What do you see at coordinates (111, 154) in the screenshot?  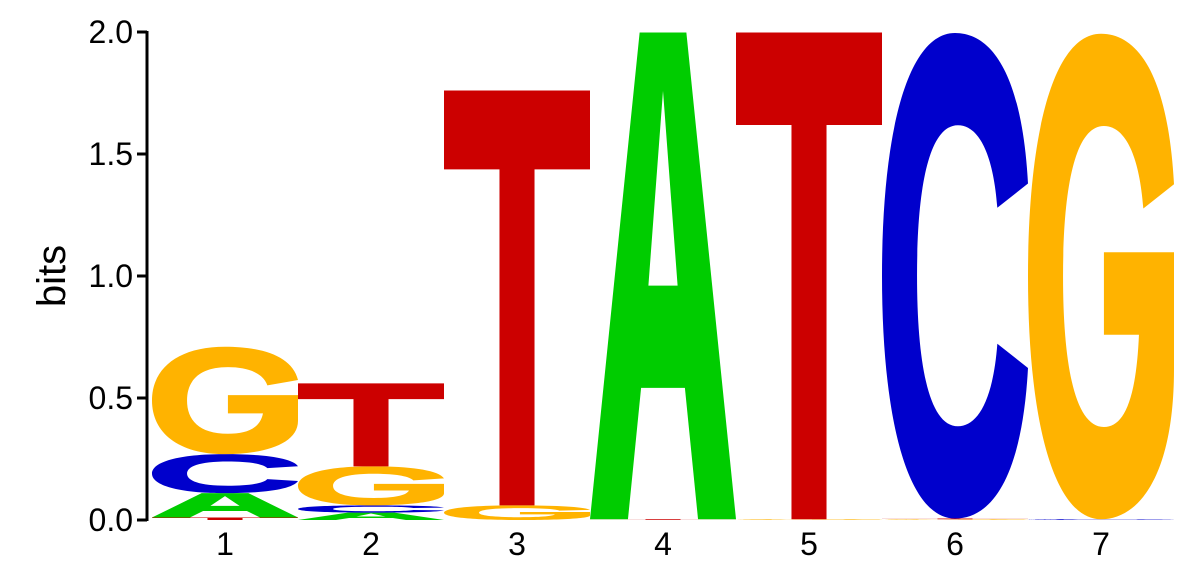 I see `y-tick-label: 1.5` at bounding box center [111, 154].